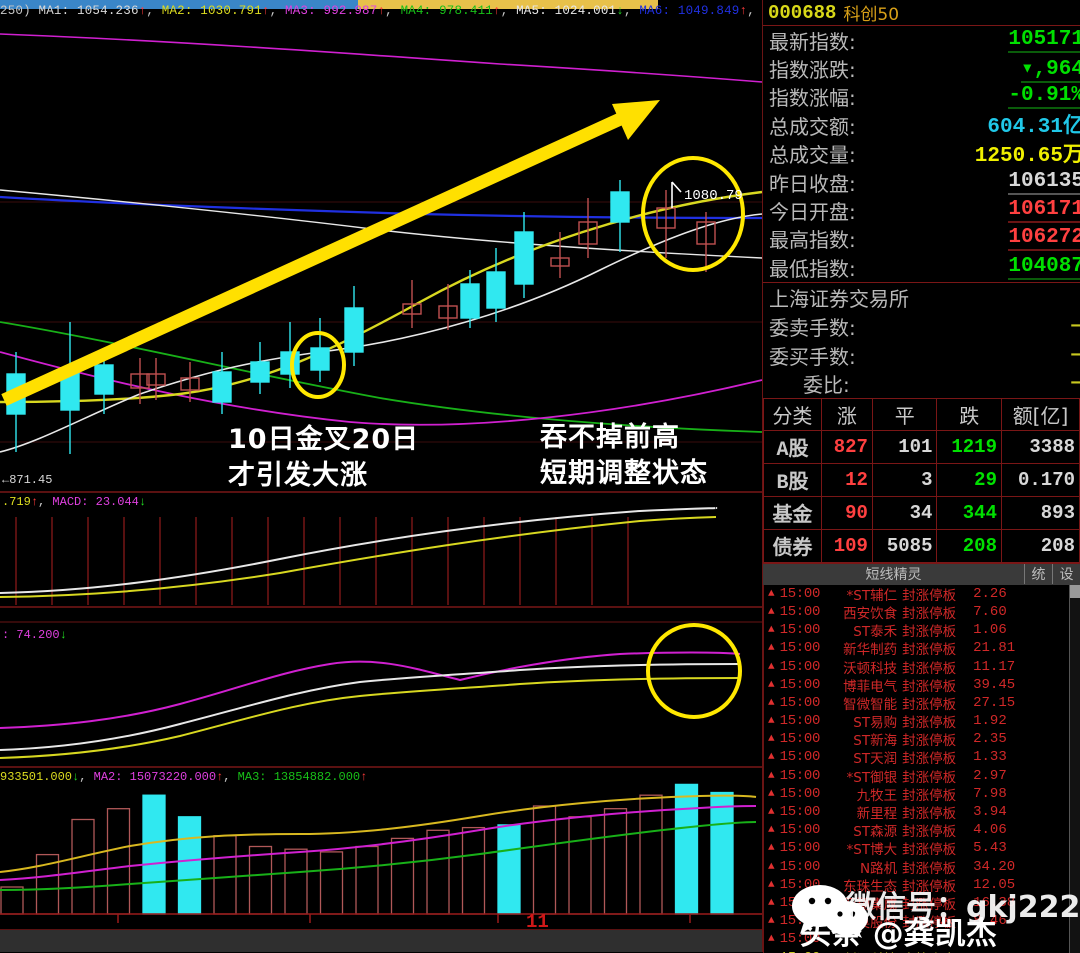 This screenshot has height=953, width=1080. What do you see at coordinates (922, 703) in the screenshot?
I see `list-item: ▲ 15:00 智微智能 封涨停板 27.15` at bounding box center [922, 703].